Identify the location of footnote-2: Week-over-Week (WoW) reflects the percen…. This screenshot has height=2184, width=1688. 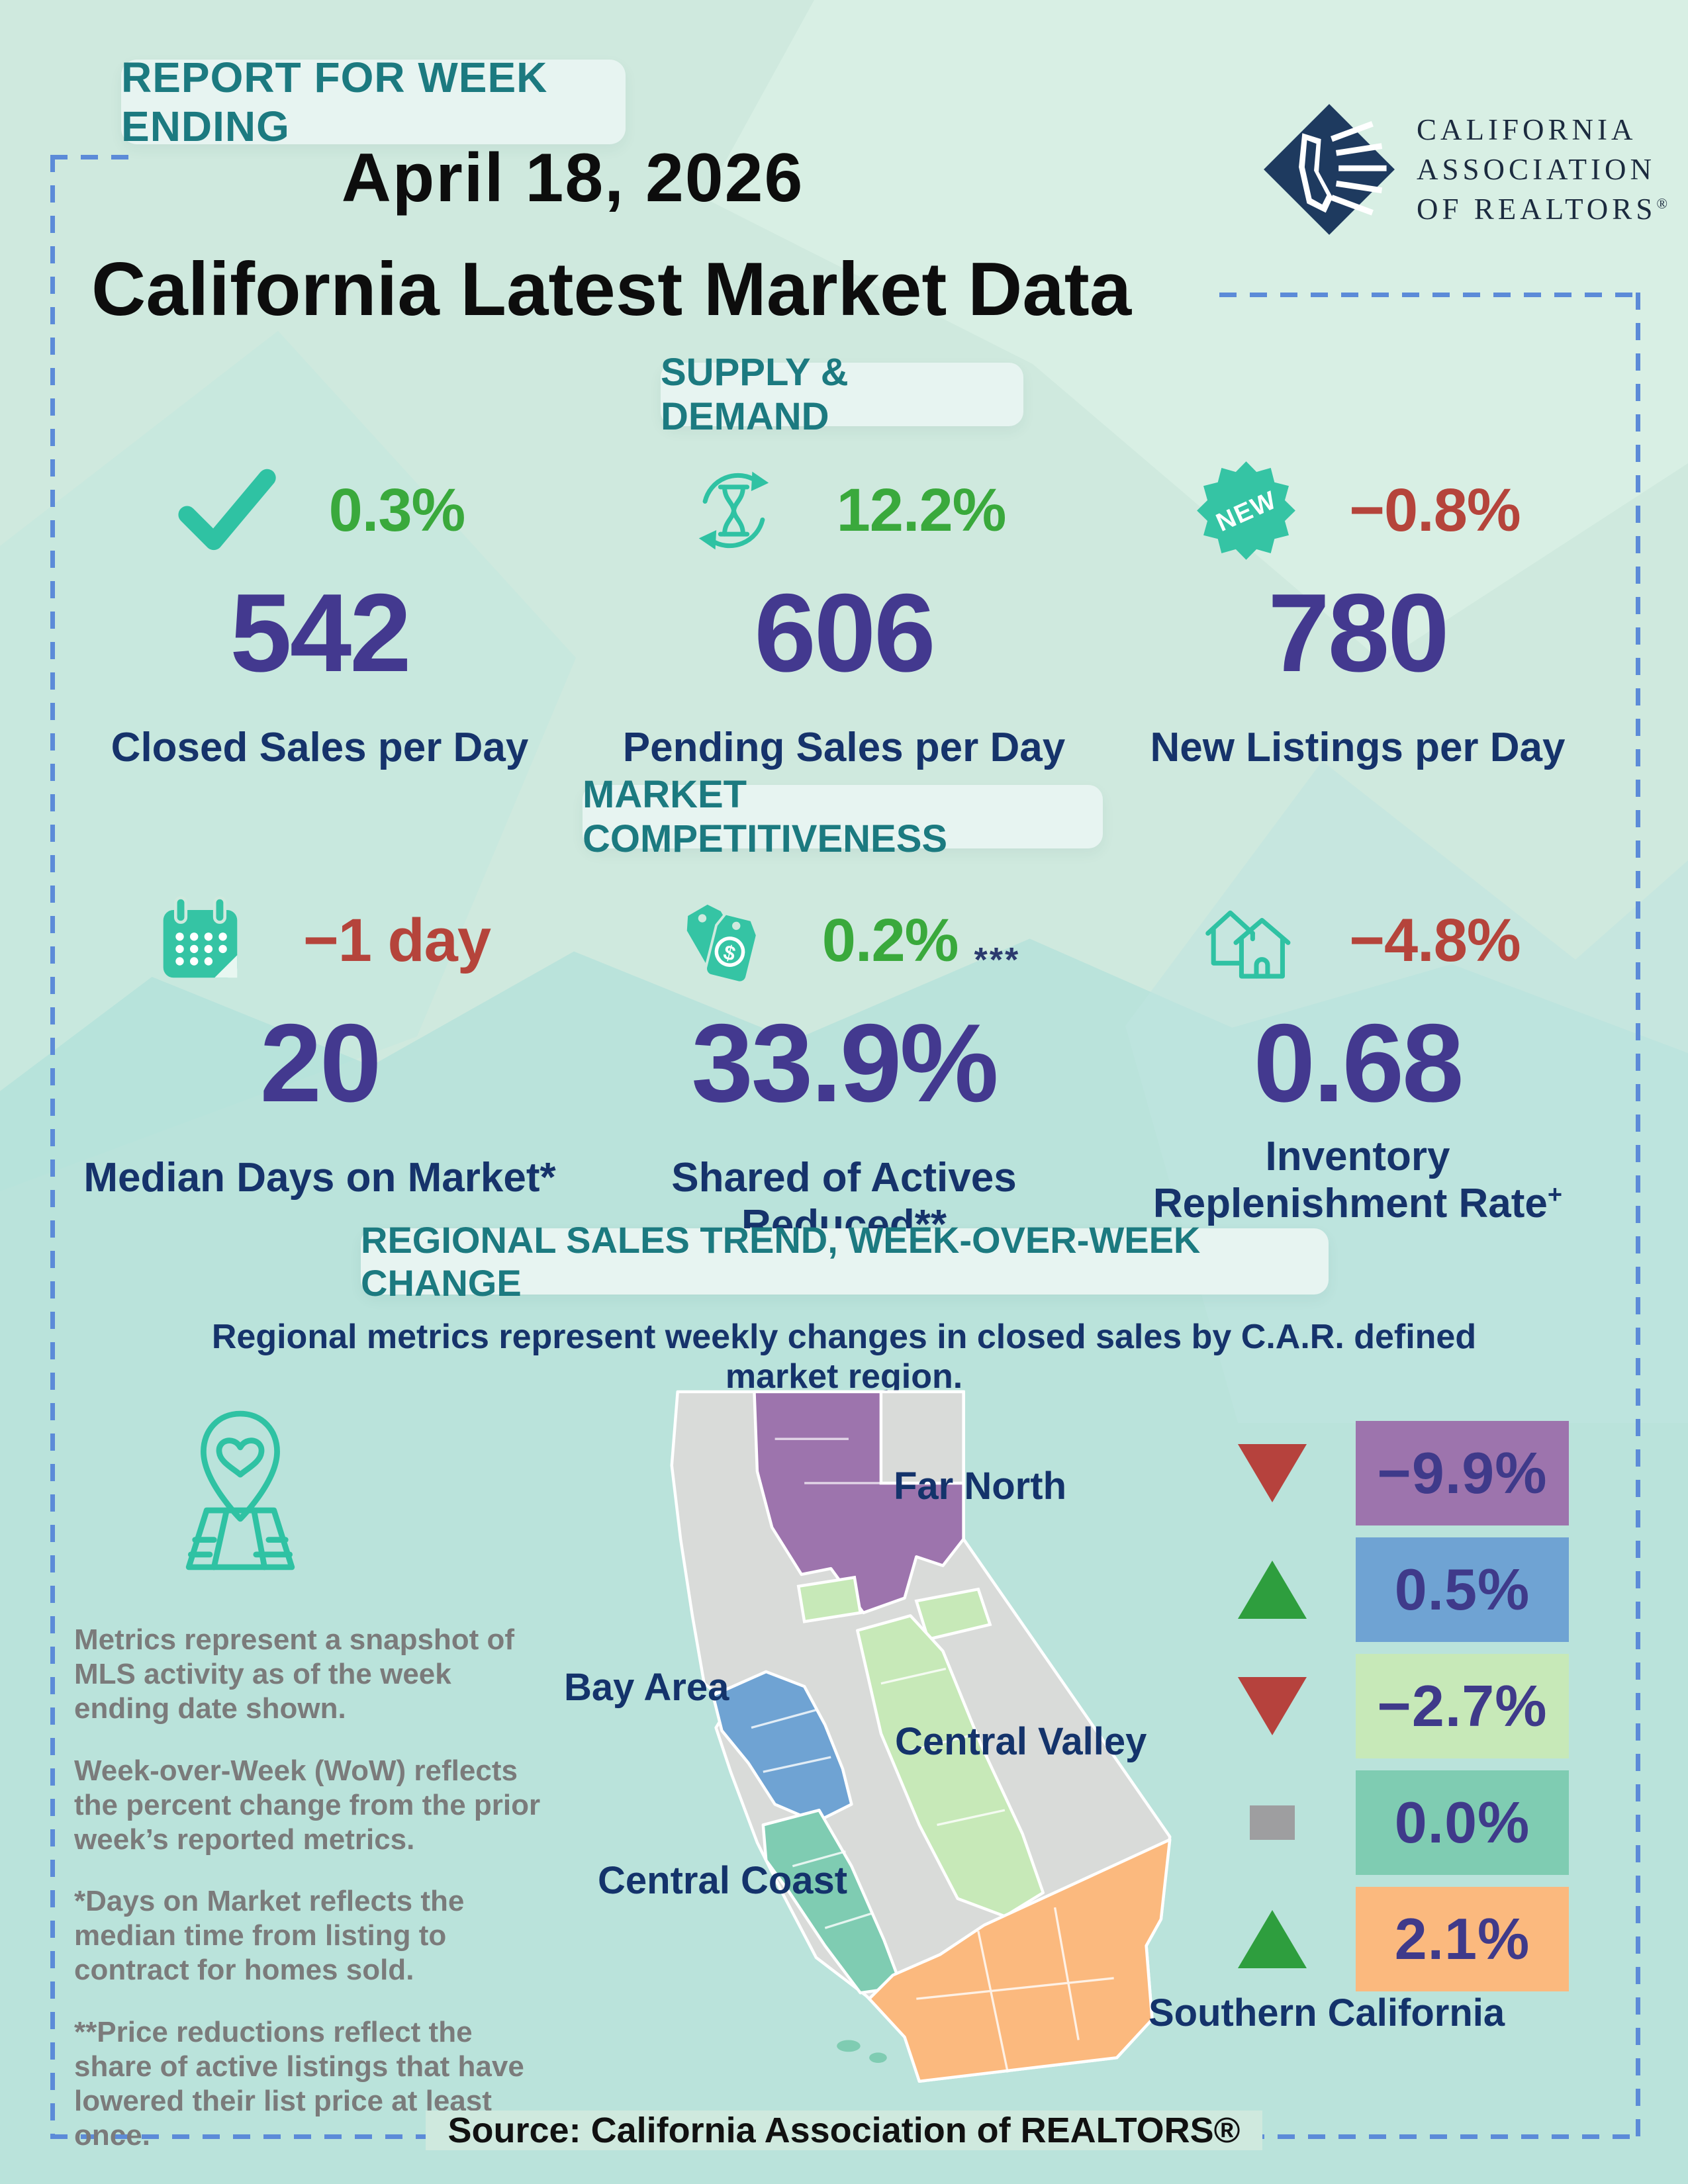
(307, 1805).